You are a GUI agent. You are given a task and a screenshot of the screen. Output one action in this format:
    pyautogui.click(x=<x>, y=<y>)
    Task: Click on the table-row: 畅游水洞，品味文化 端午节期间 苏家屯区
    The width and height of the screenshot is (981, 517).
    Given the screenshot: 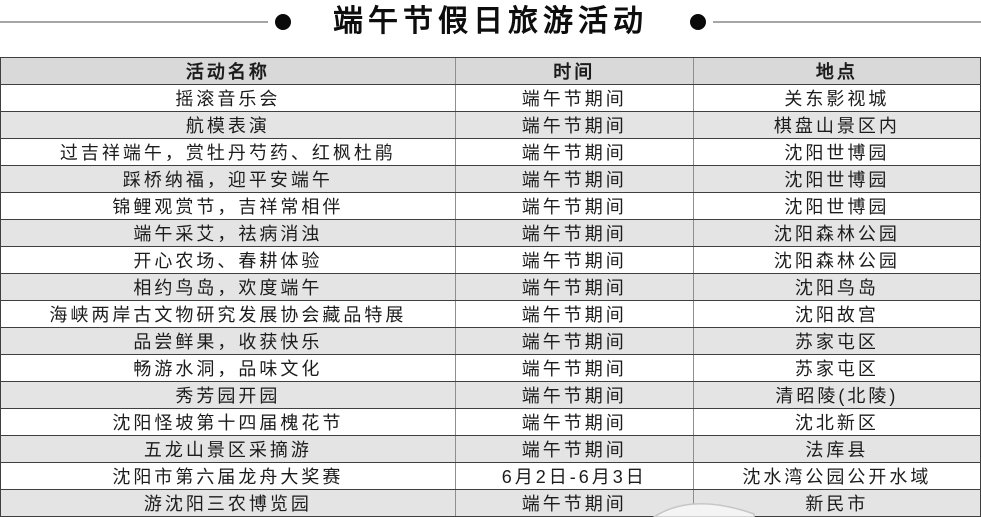 What is the action you would take?
    pyautogui.click(x=490, y=368)
    